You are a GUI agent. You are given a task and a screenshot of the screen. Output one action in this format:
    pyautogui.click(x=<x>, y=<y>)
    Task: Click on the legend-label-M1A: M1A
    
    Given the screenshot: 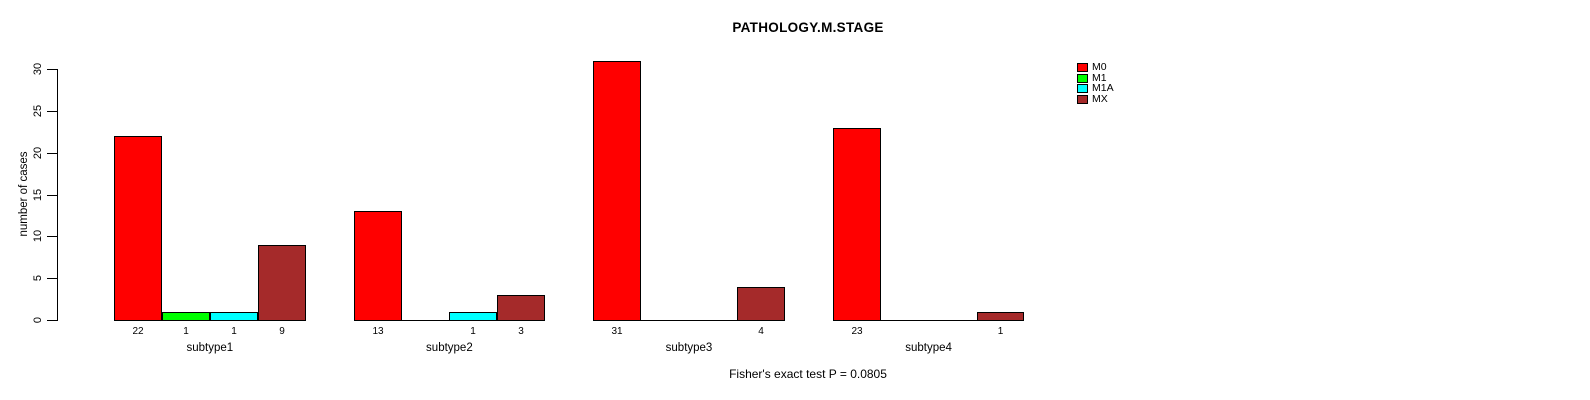 What is the action you would take?
    pyautogui.click(x=1103, y=88)
    